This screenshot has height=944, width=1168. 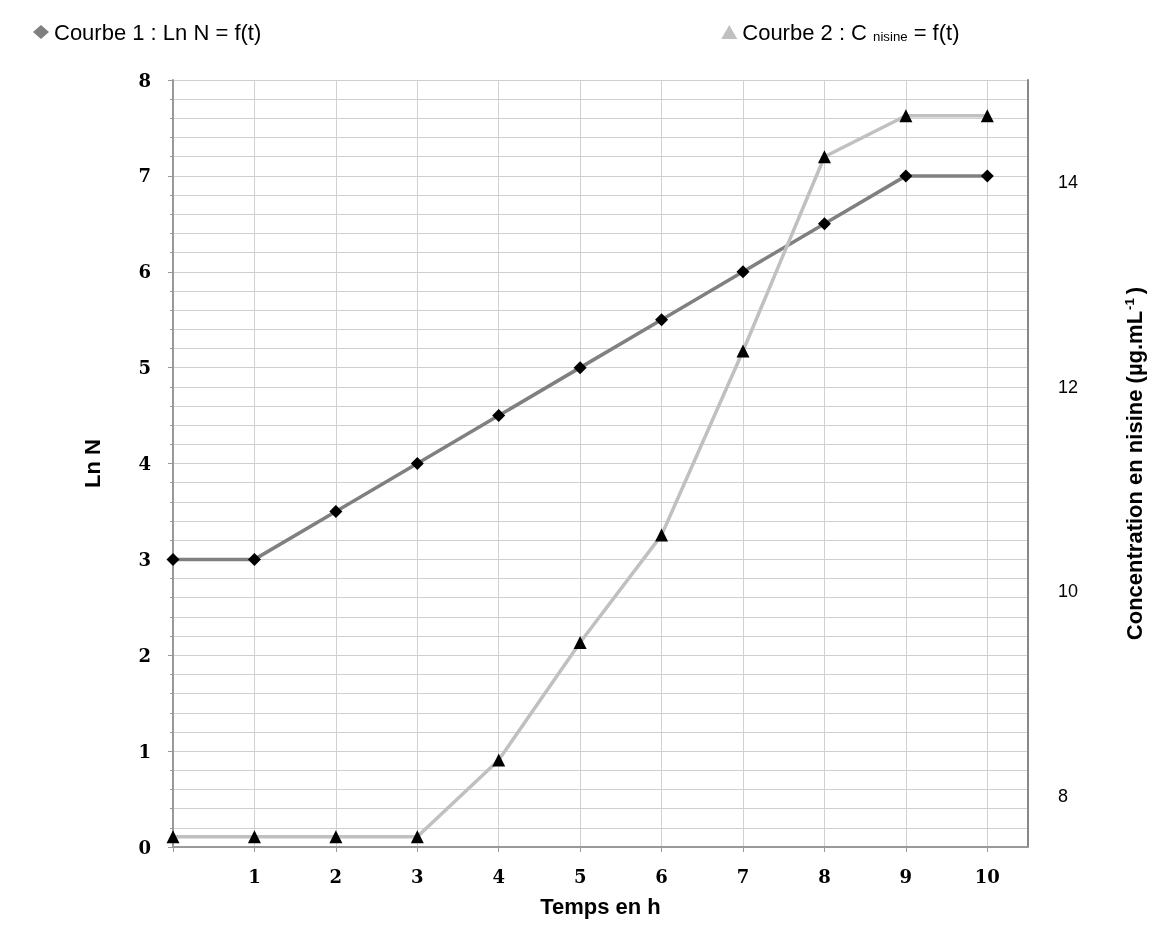 What do you see at coordinates (144, 272) in the screenshot?
I see `y-tick-label: 6` at bounding box center [144, 272].